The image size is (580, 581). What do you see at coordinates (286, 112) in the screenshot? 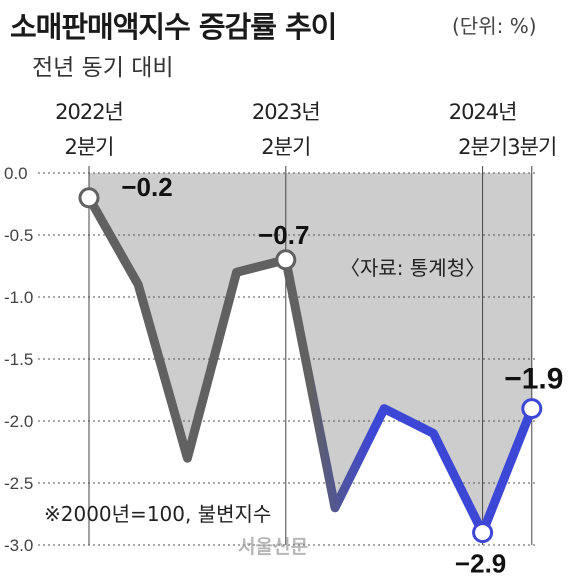
I see `x-category-label: 2023년` at bounding box center [286, 112].